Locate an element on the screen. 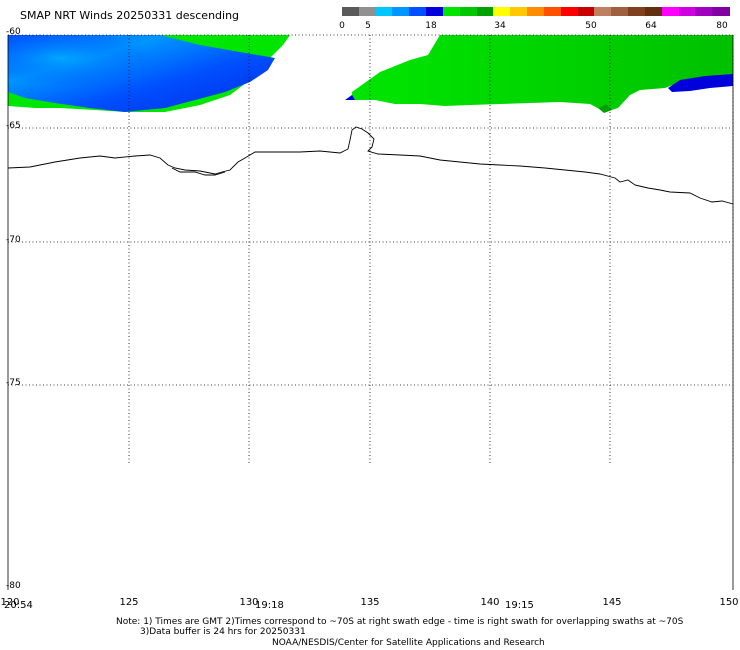  antarctic-coastline is located at coordinates (370, 165).